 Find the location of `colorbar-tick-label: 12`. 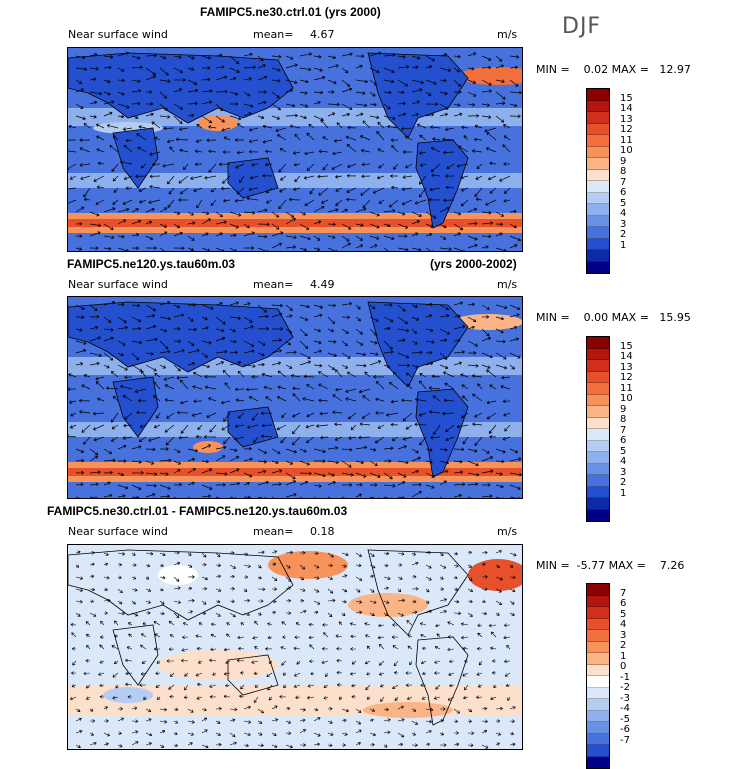

colorbar-tick-label: 12 is located at coordinates (626, 129).